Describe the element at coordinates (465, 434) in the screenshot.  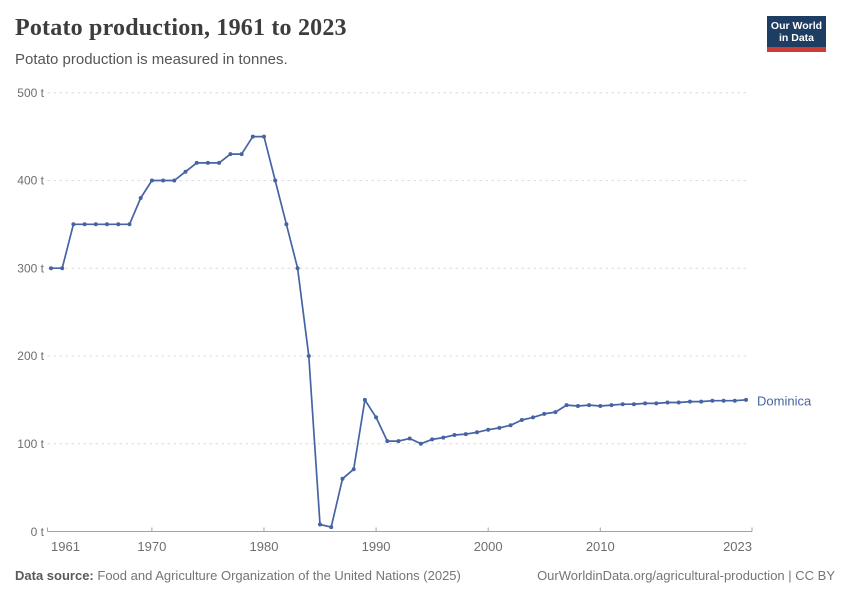
I see `data-point-1998` at that location.